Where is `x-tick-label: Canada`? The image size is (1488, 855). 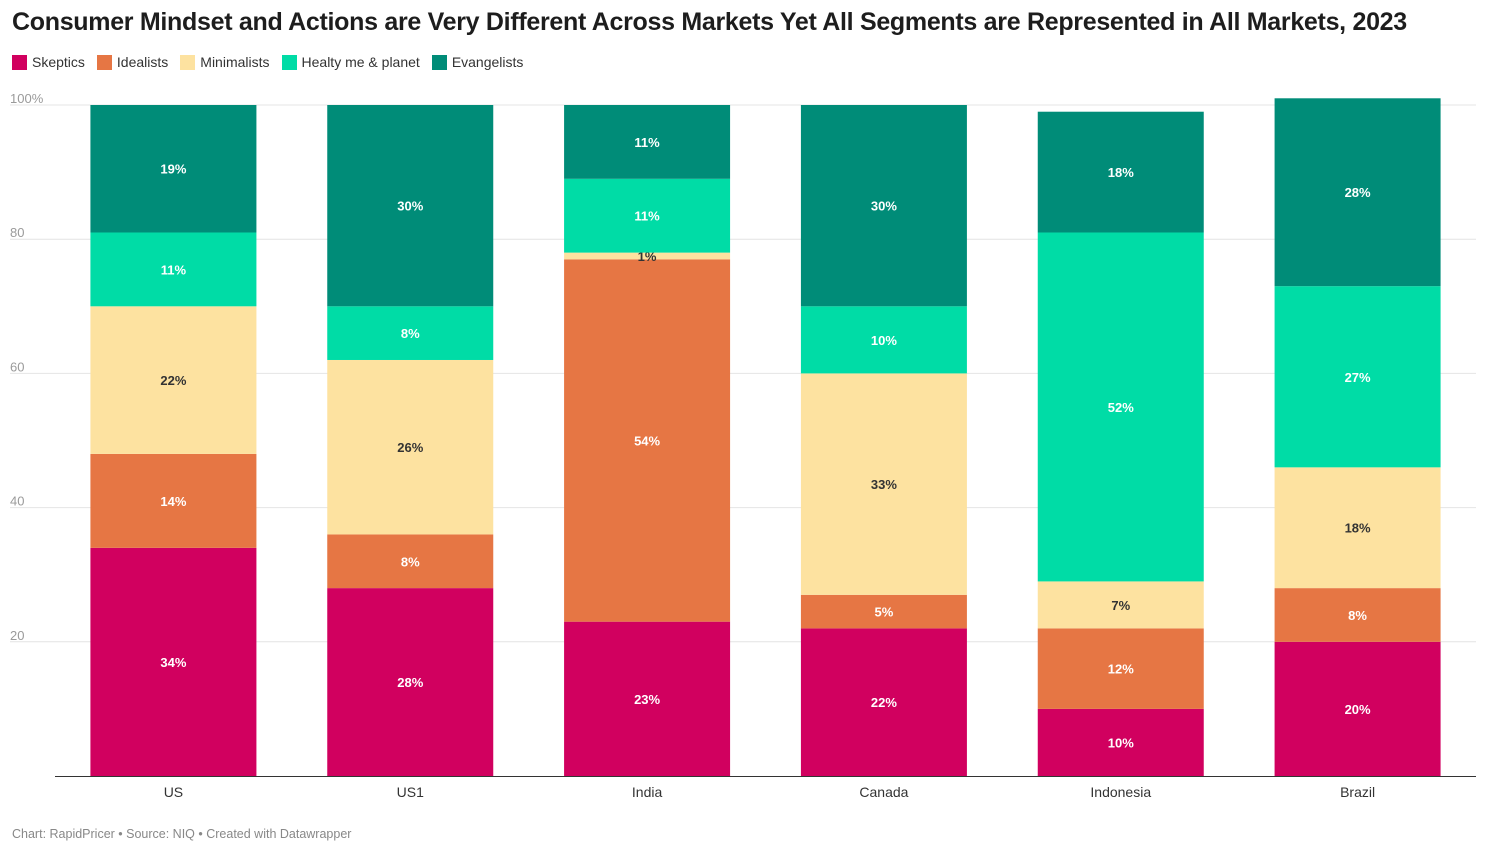
x-tick-label: Canada is located at coordinates (883, 792).